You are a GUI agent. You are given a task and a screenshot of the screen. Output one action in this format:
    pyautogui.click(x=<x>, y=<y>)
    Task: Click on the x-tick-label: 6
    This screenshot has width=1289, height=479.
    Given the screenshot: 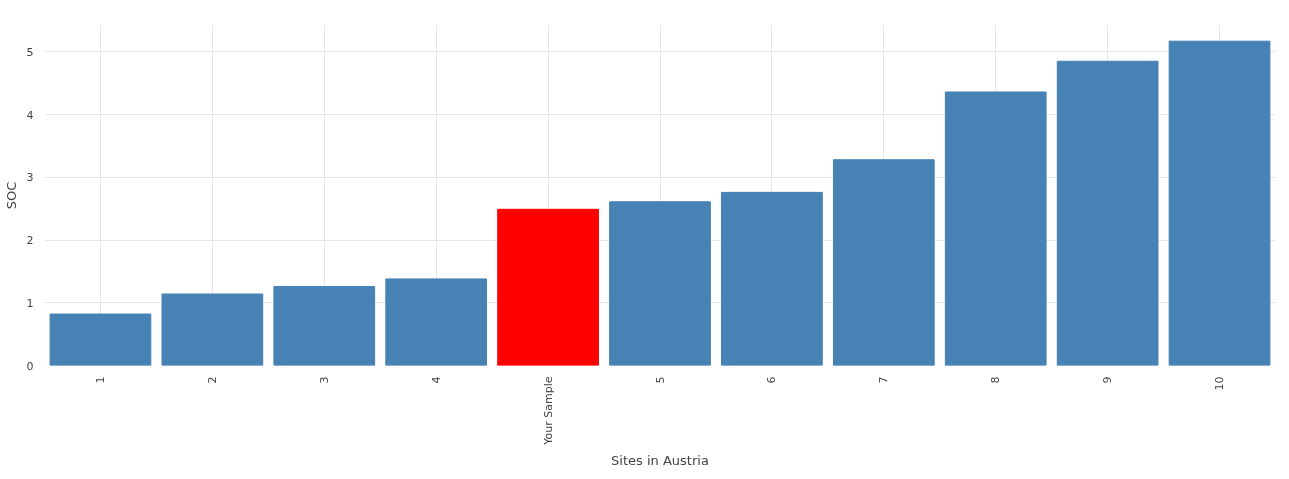 What is the action you would take?
    pyautogui.click(x=772, y=380)
    